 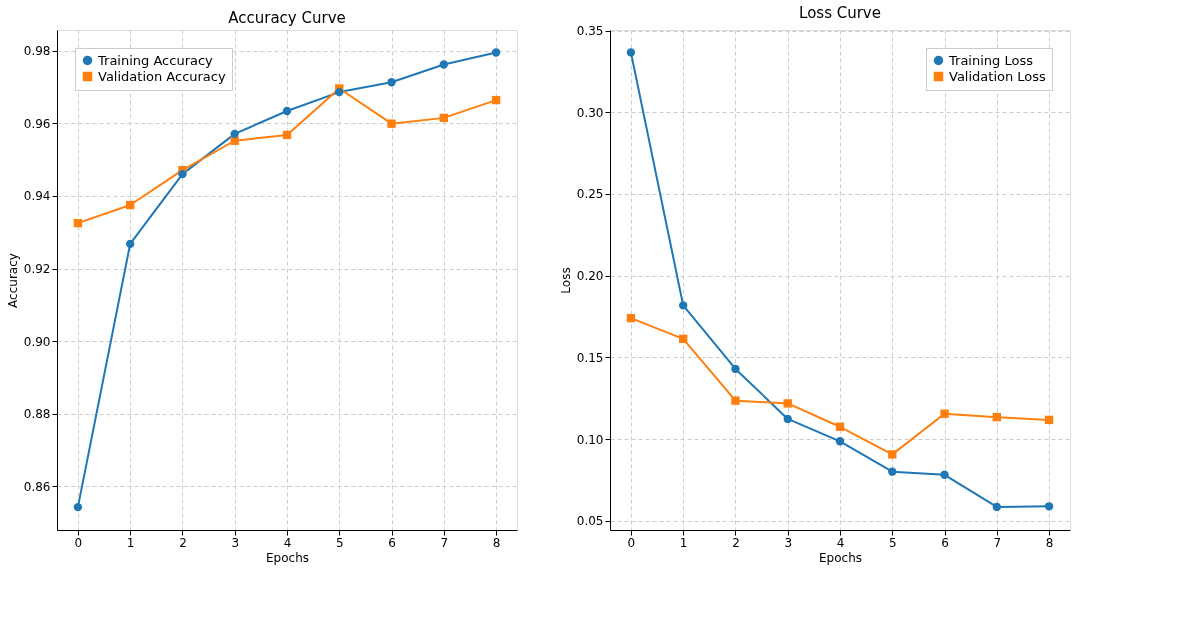 What do you see at coordinates (590, 439) in the screenshot?
I see `y-tick-label: 0.10` at bounding box center [590, 439].